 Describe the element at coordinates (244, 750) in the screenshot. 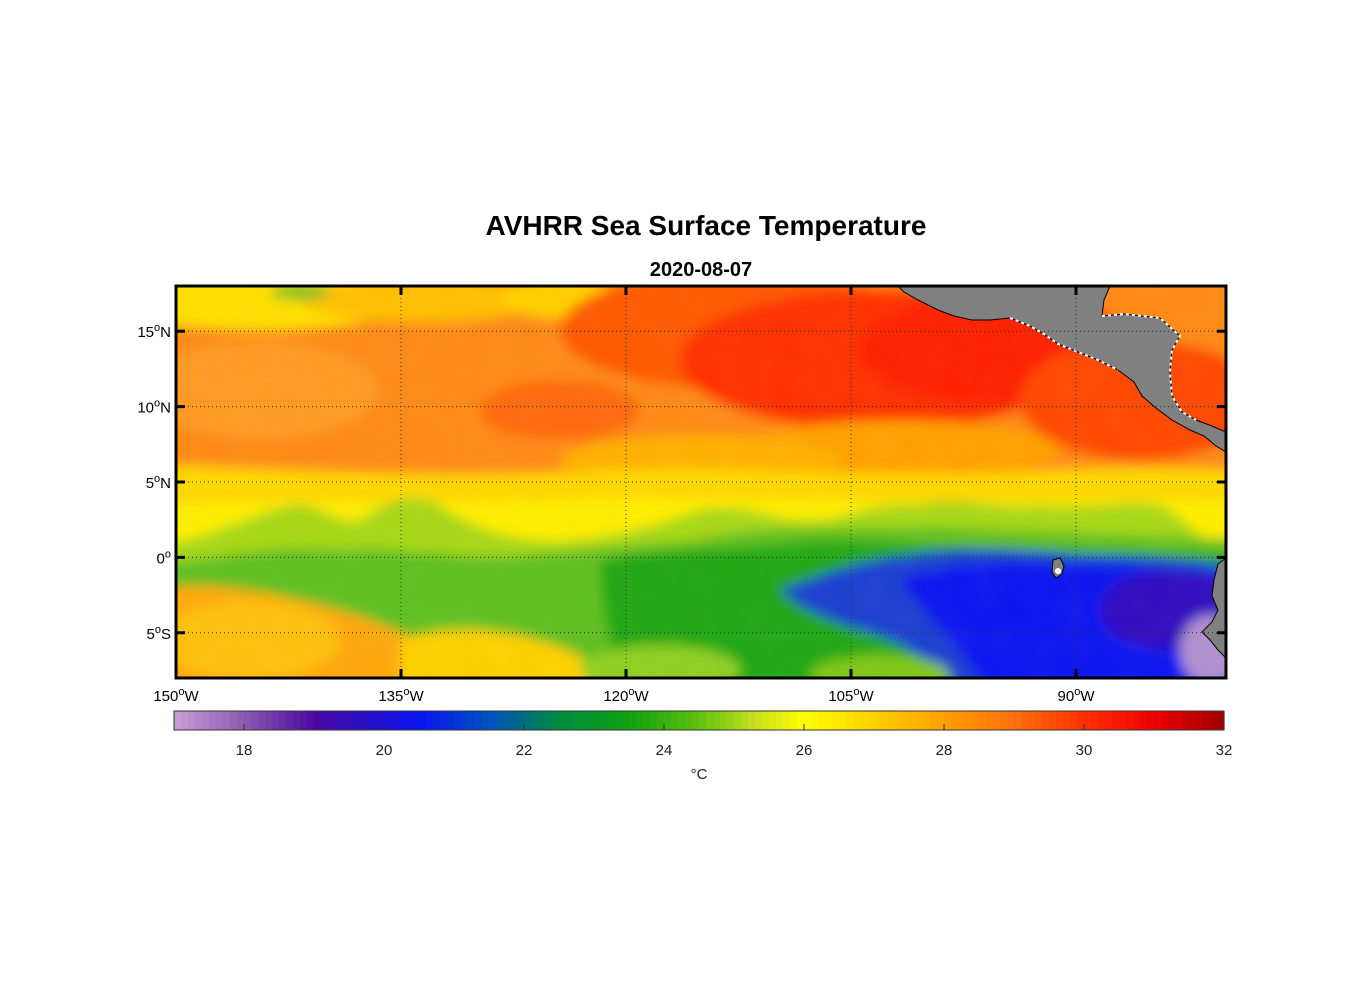

I see `colorbar-tick-label-18: 18` at that location.